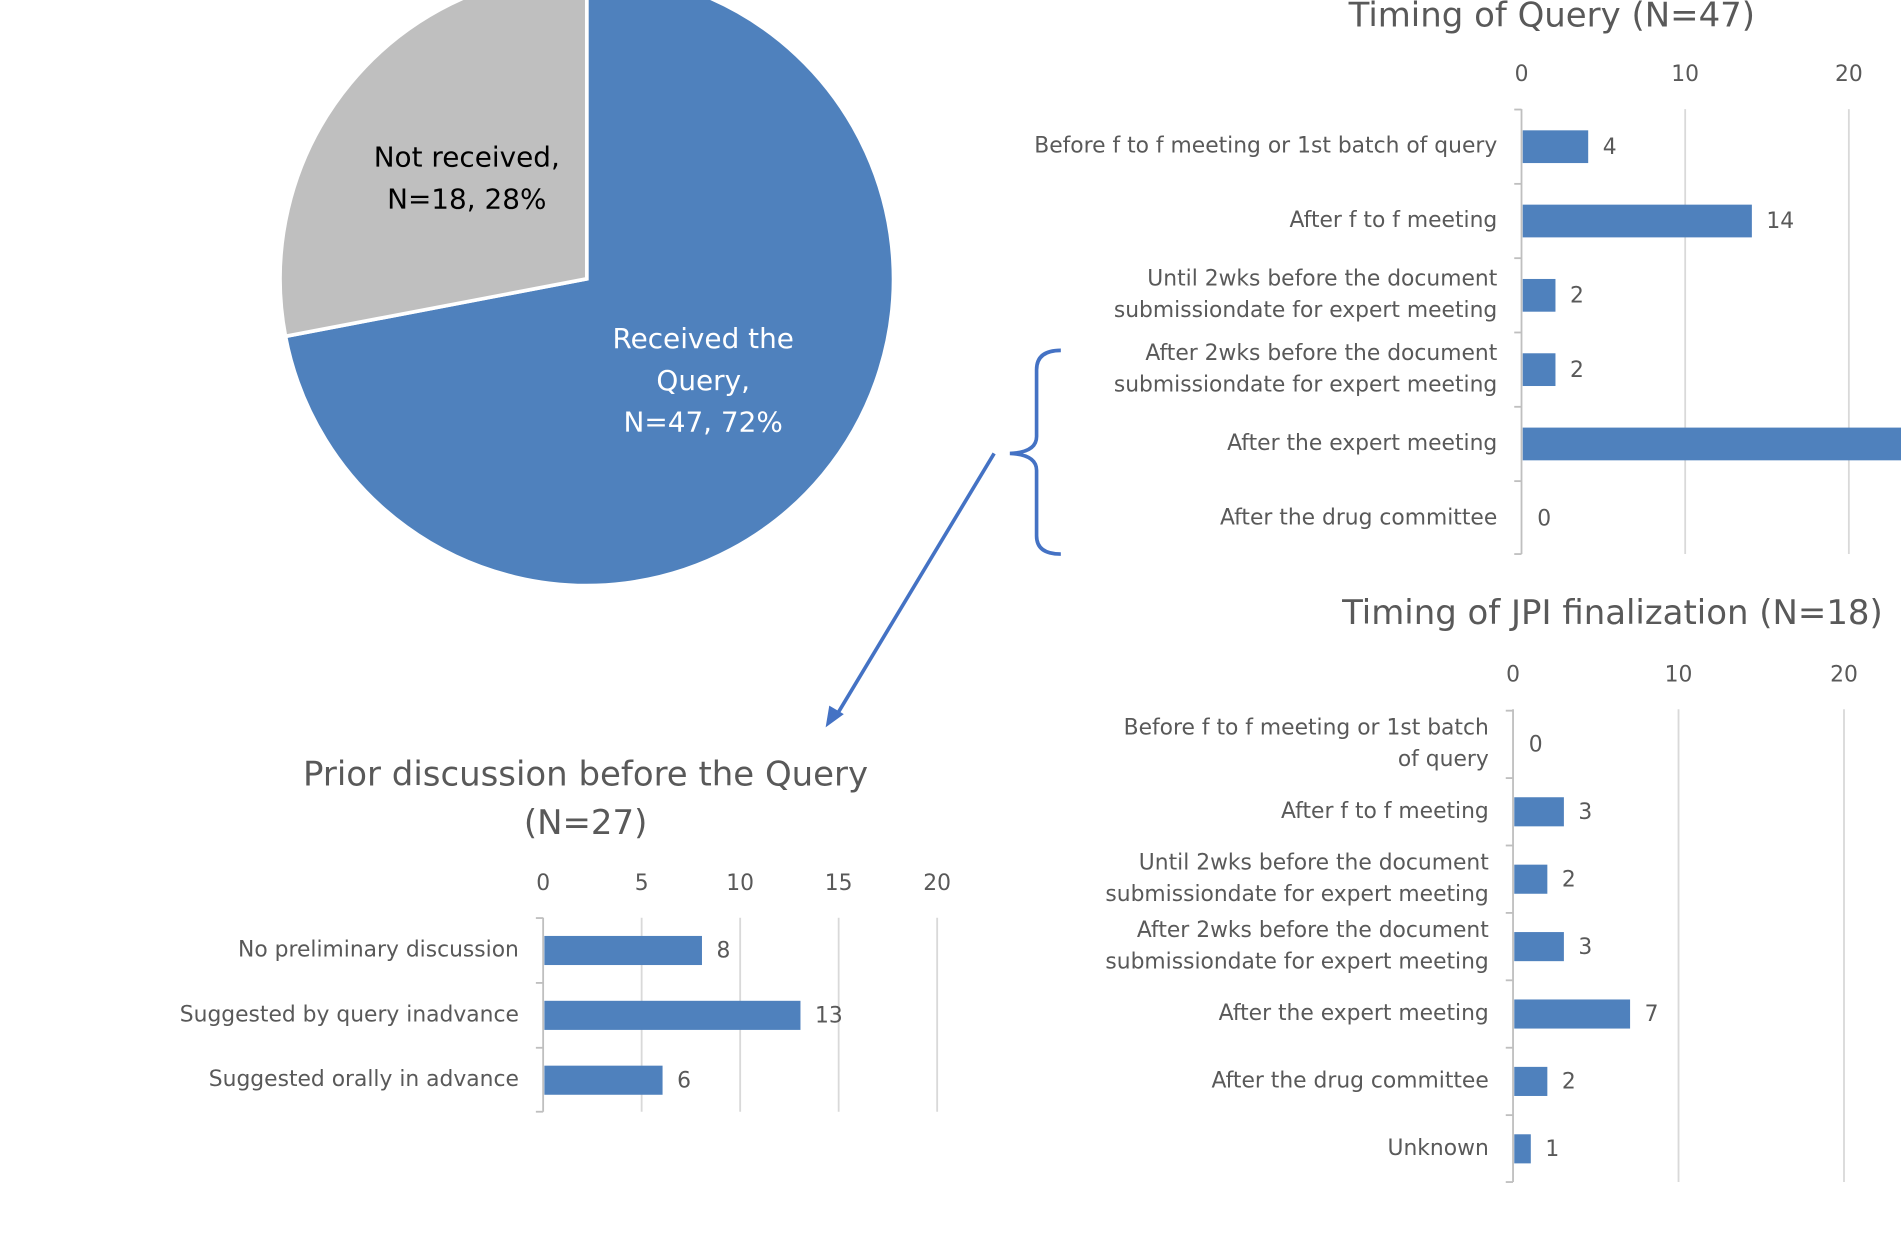 This screenshot has width=1901, height=1236. What do you see at coordinates (1780, 221) in the screenshot?
I see `data-label: 14` at bounding box center [1780, 221].